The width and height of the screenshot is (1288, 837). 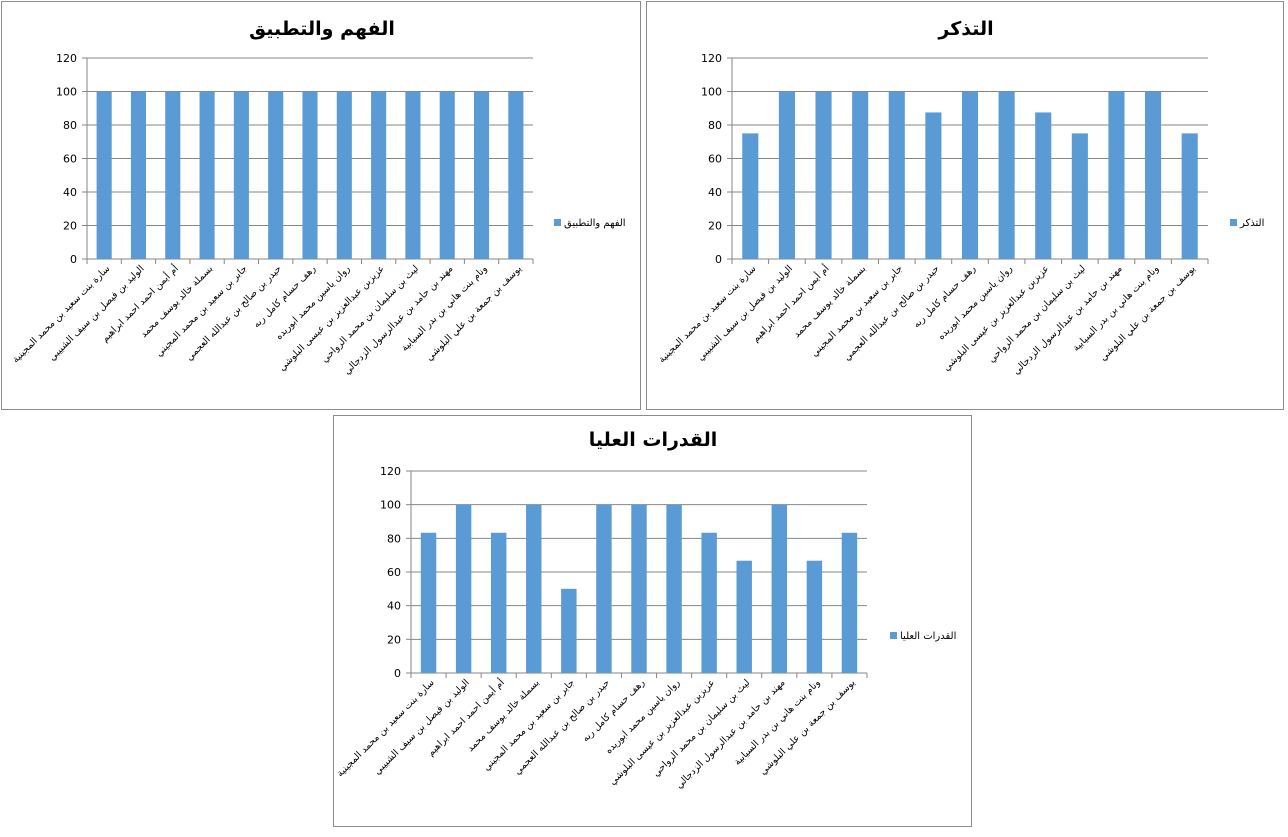 What do you see at coordinates (965, 29) in the screenshot?
I see `chart-title: التذكر` at bounding box center [965, 29].